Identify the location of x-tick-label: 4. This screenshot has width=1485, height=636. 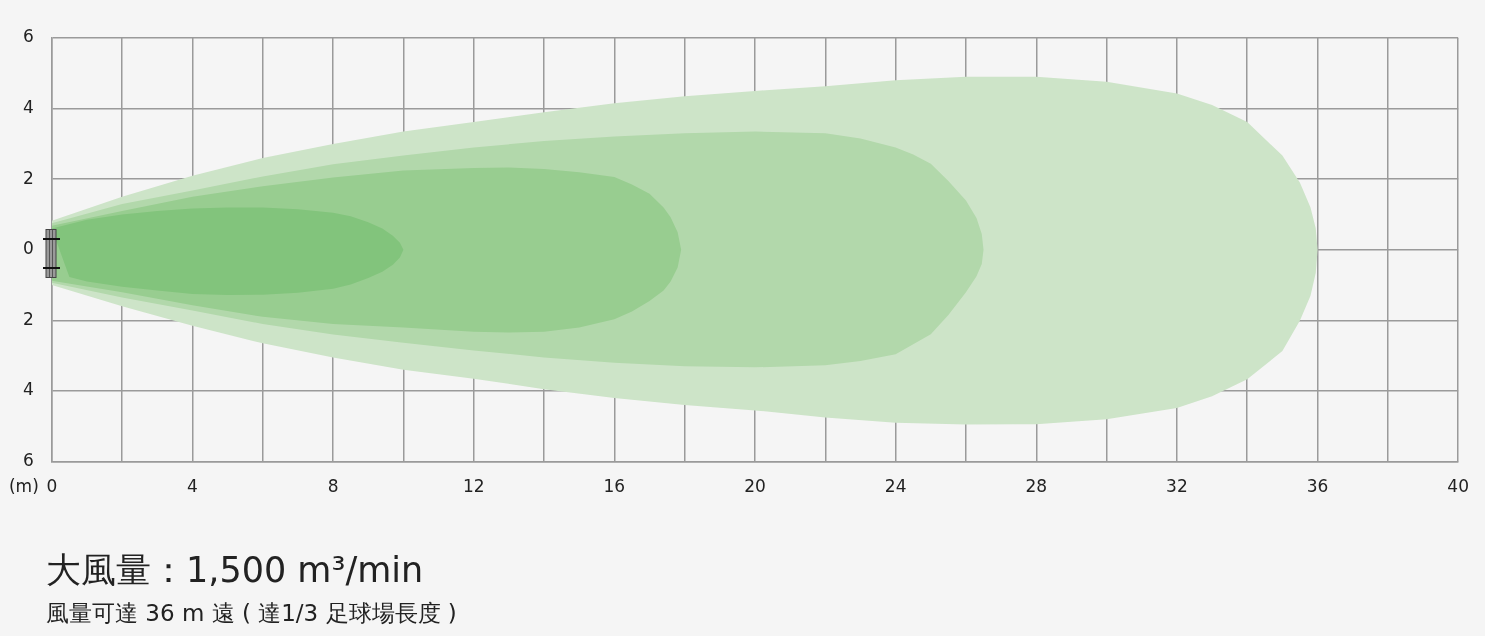
(192, 486).